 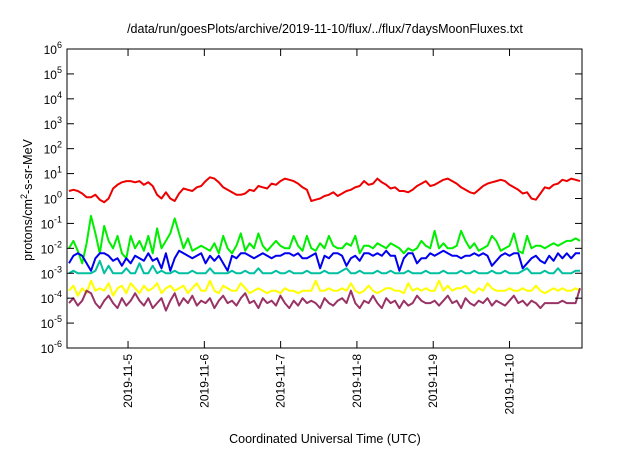 I want to click on y-tick-label-8: 10², so click(x=53, y=148).